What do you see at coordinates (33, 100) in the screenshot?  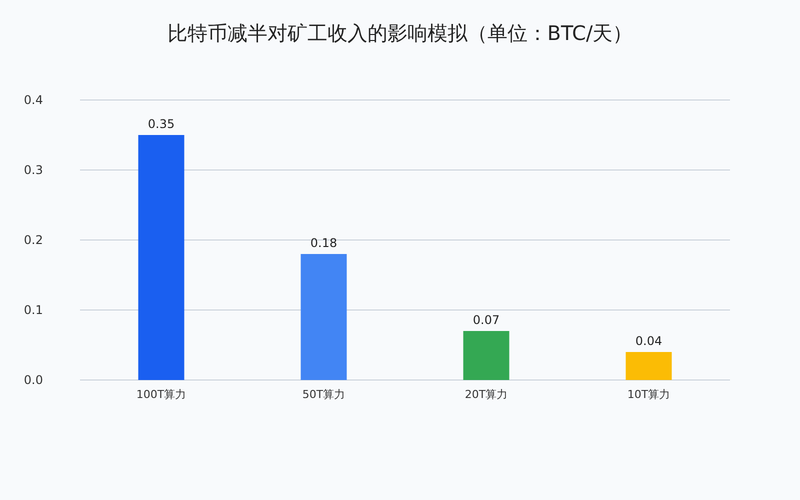 I see `y-tick-label: 0.4` at bounding box center [33, 100].